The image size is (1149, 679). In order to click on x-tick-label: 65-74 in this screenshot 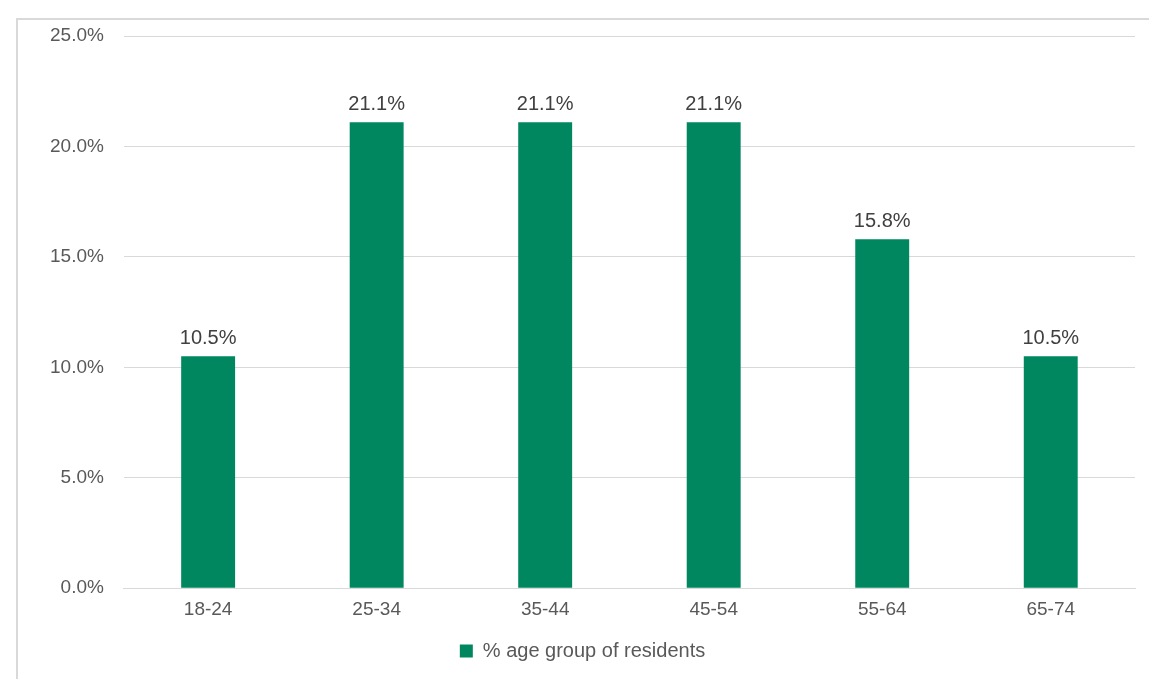, I will do `click(1051, 608)`.